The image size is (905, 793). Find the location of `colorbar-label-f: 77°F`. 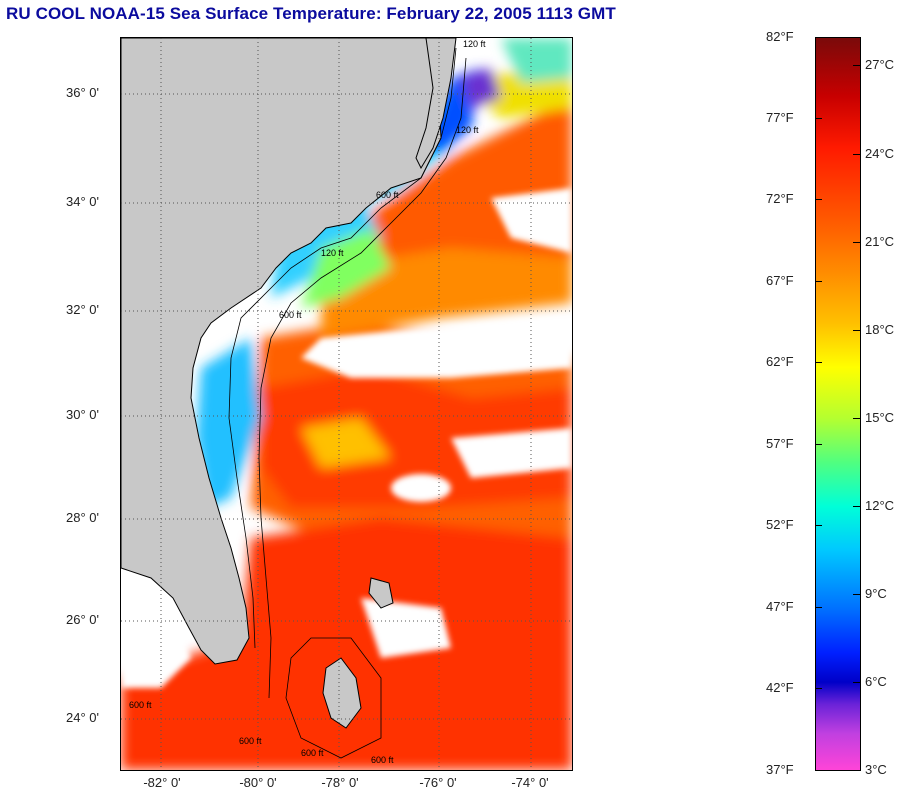

colorbar-label-f: 77°F is located at coordinates (780, 117).